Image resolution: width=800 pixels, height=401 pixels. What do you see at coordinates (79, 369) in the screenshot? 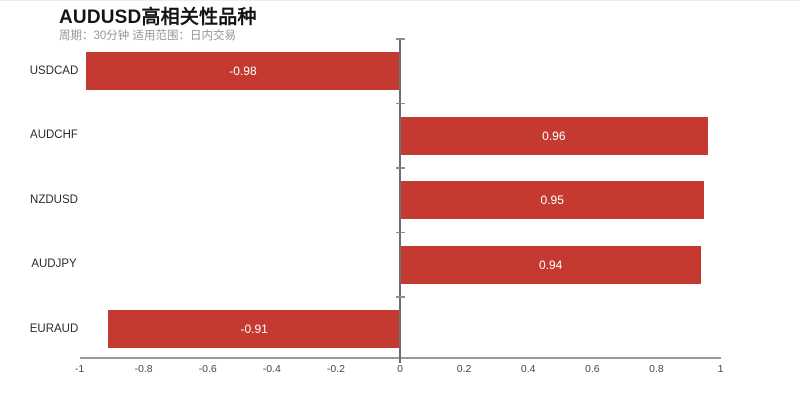
I see `x-tick-label: -1` at bounding box center [79, 369].